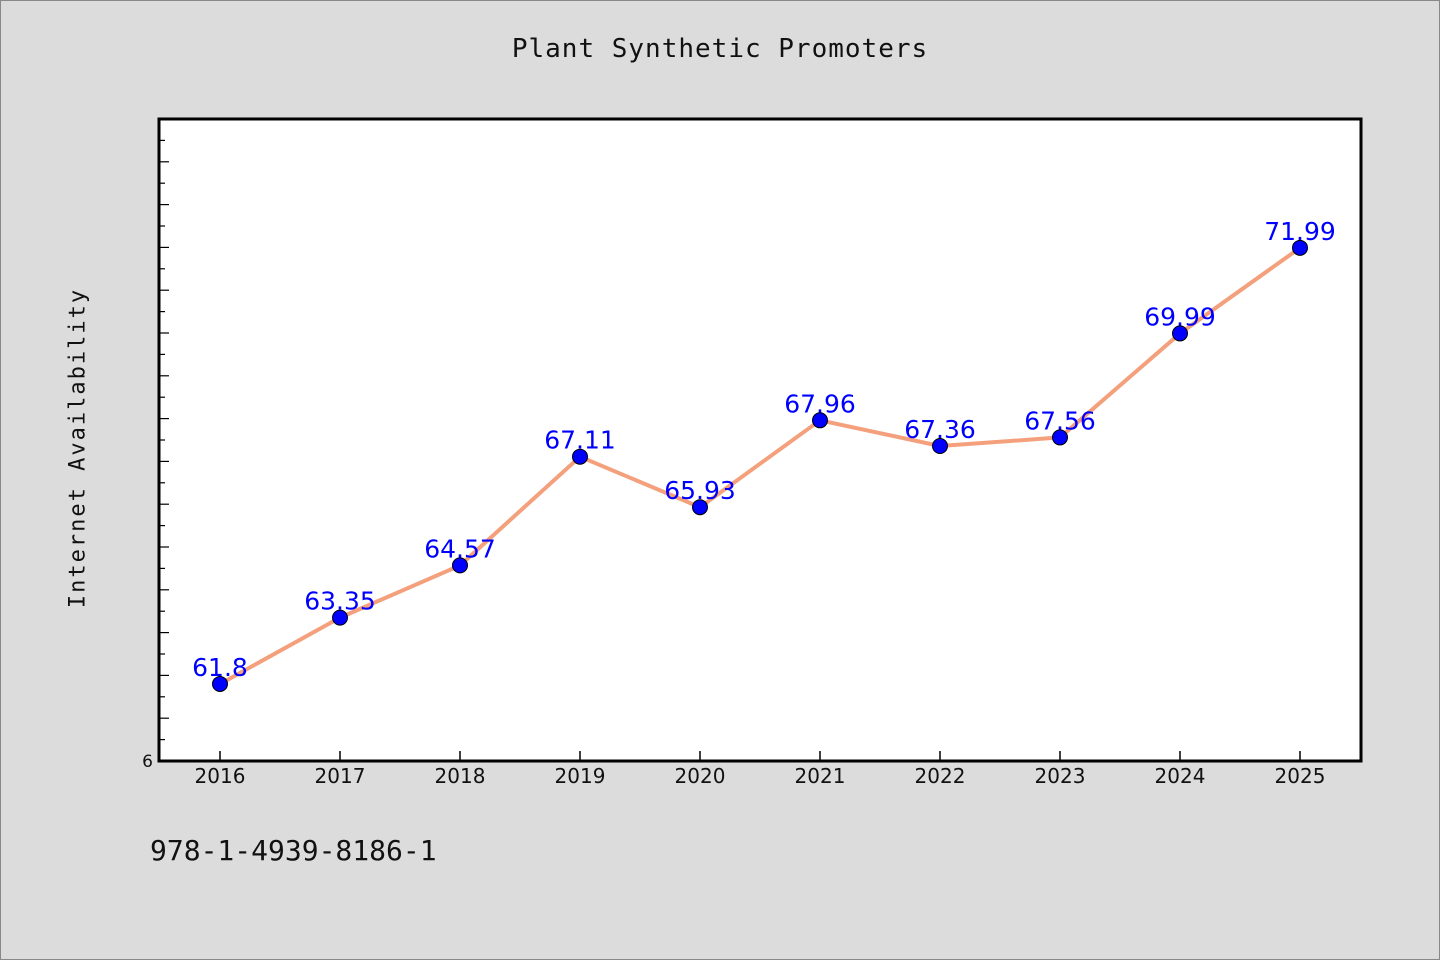 This screenshot has height=960, width=1440. I want to click on data-label: 67.36, so click(940, 429).